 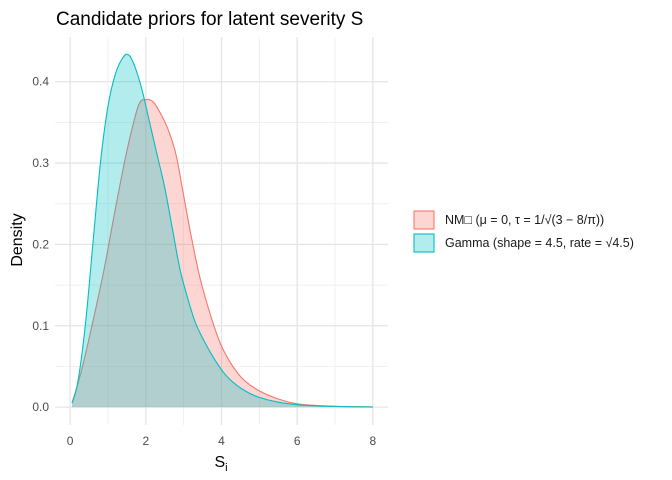 What do you see at coordinates (17, 239) in the screenshot?
I see `y-axis-title: Density` at bounding box center [17, 239].